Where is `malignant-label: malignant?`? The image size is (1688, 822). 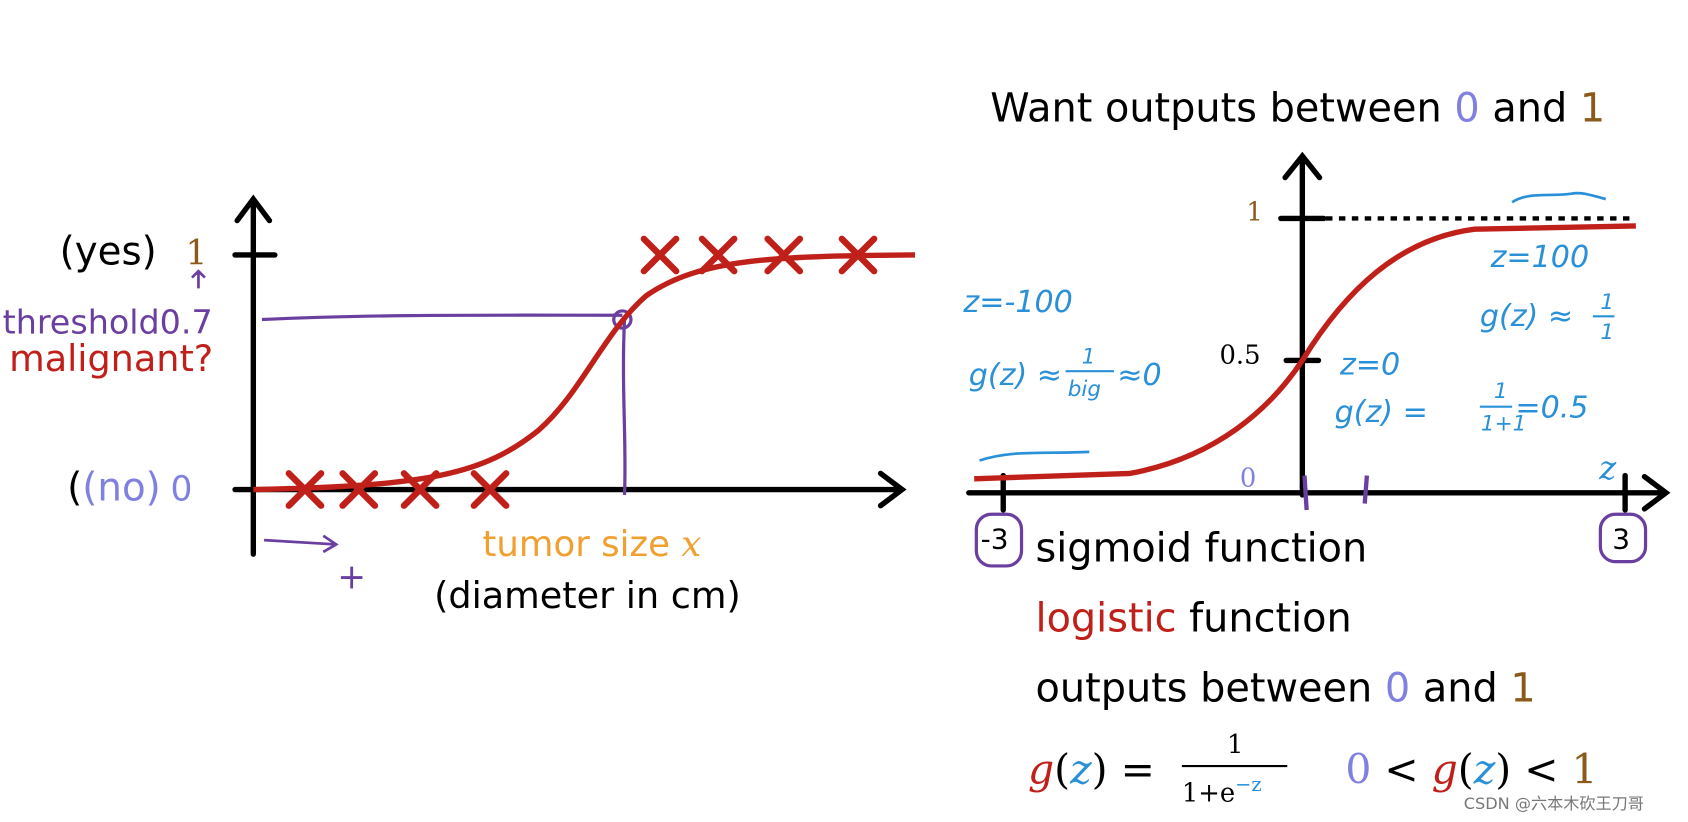 malignant-label: malignant? is located at coordinates (111, 358).